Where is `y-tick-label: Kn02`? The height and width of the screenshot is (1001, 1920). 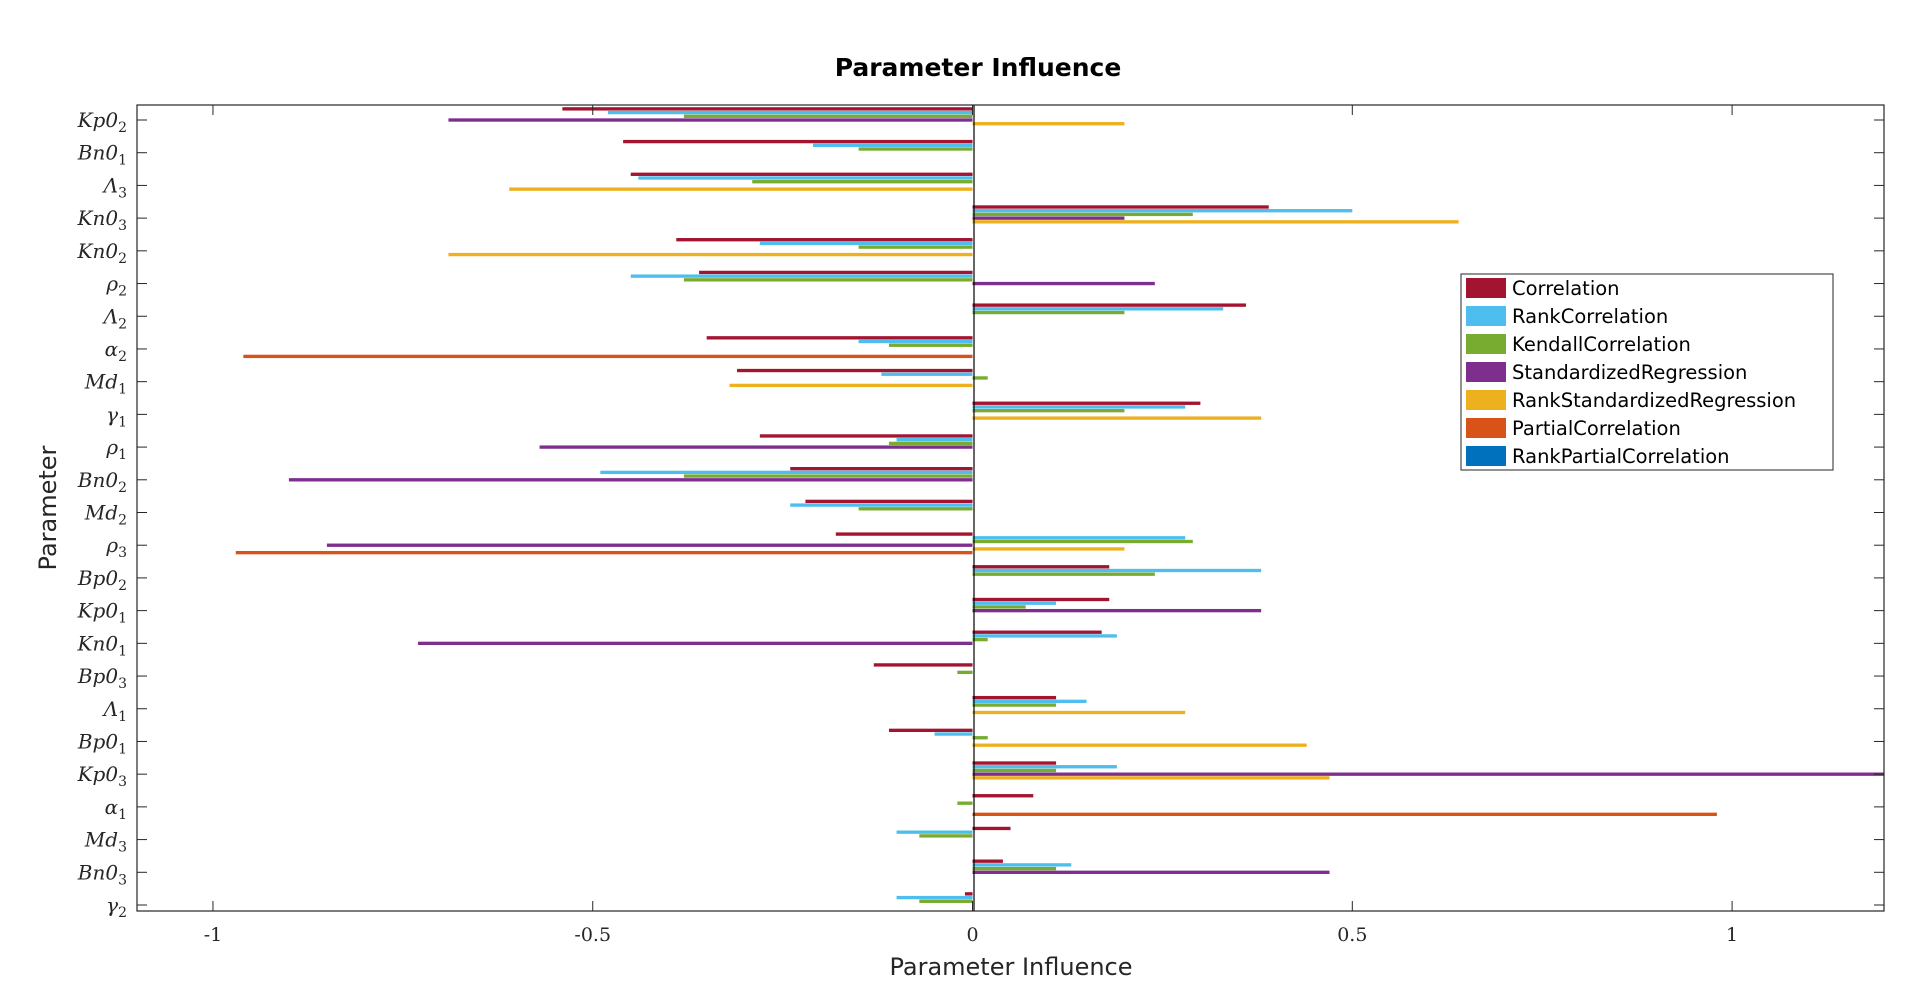
y-tick-label: Kn02 is located at coordinates (102, 253).